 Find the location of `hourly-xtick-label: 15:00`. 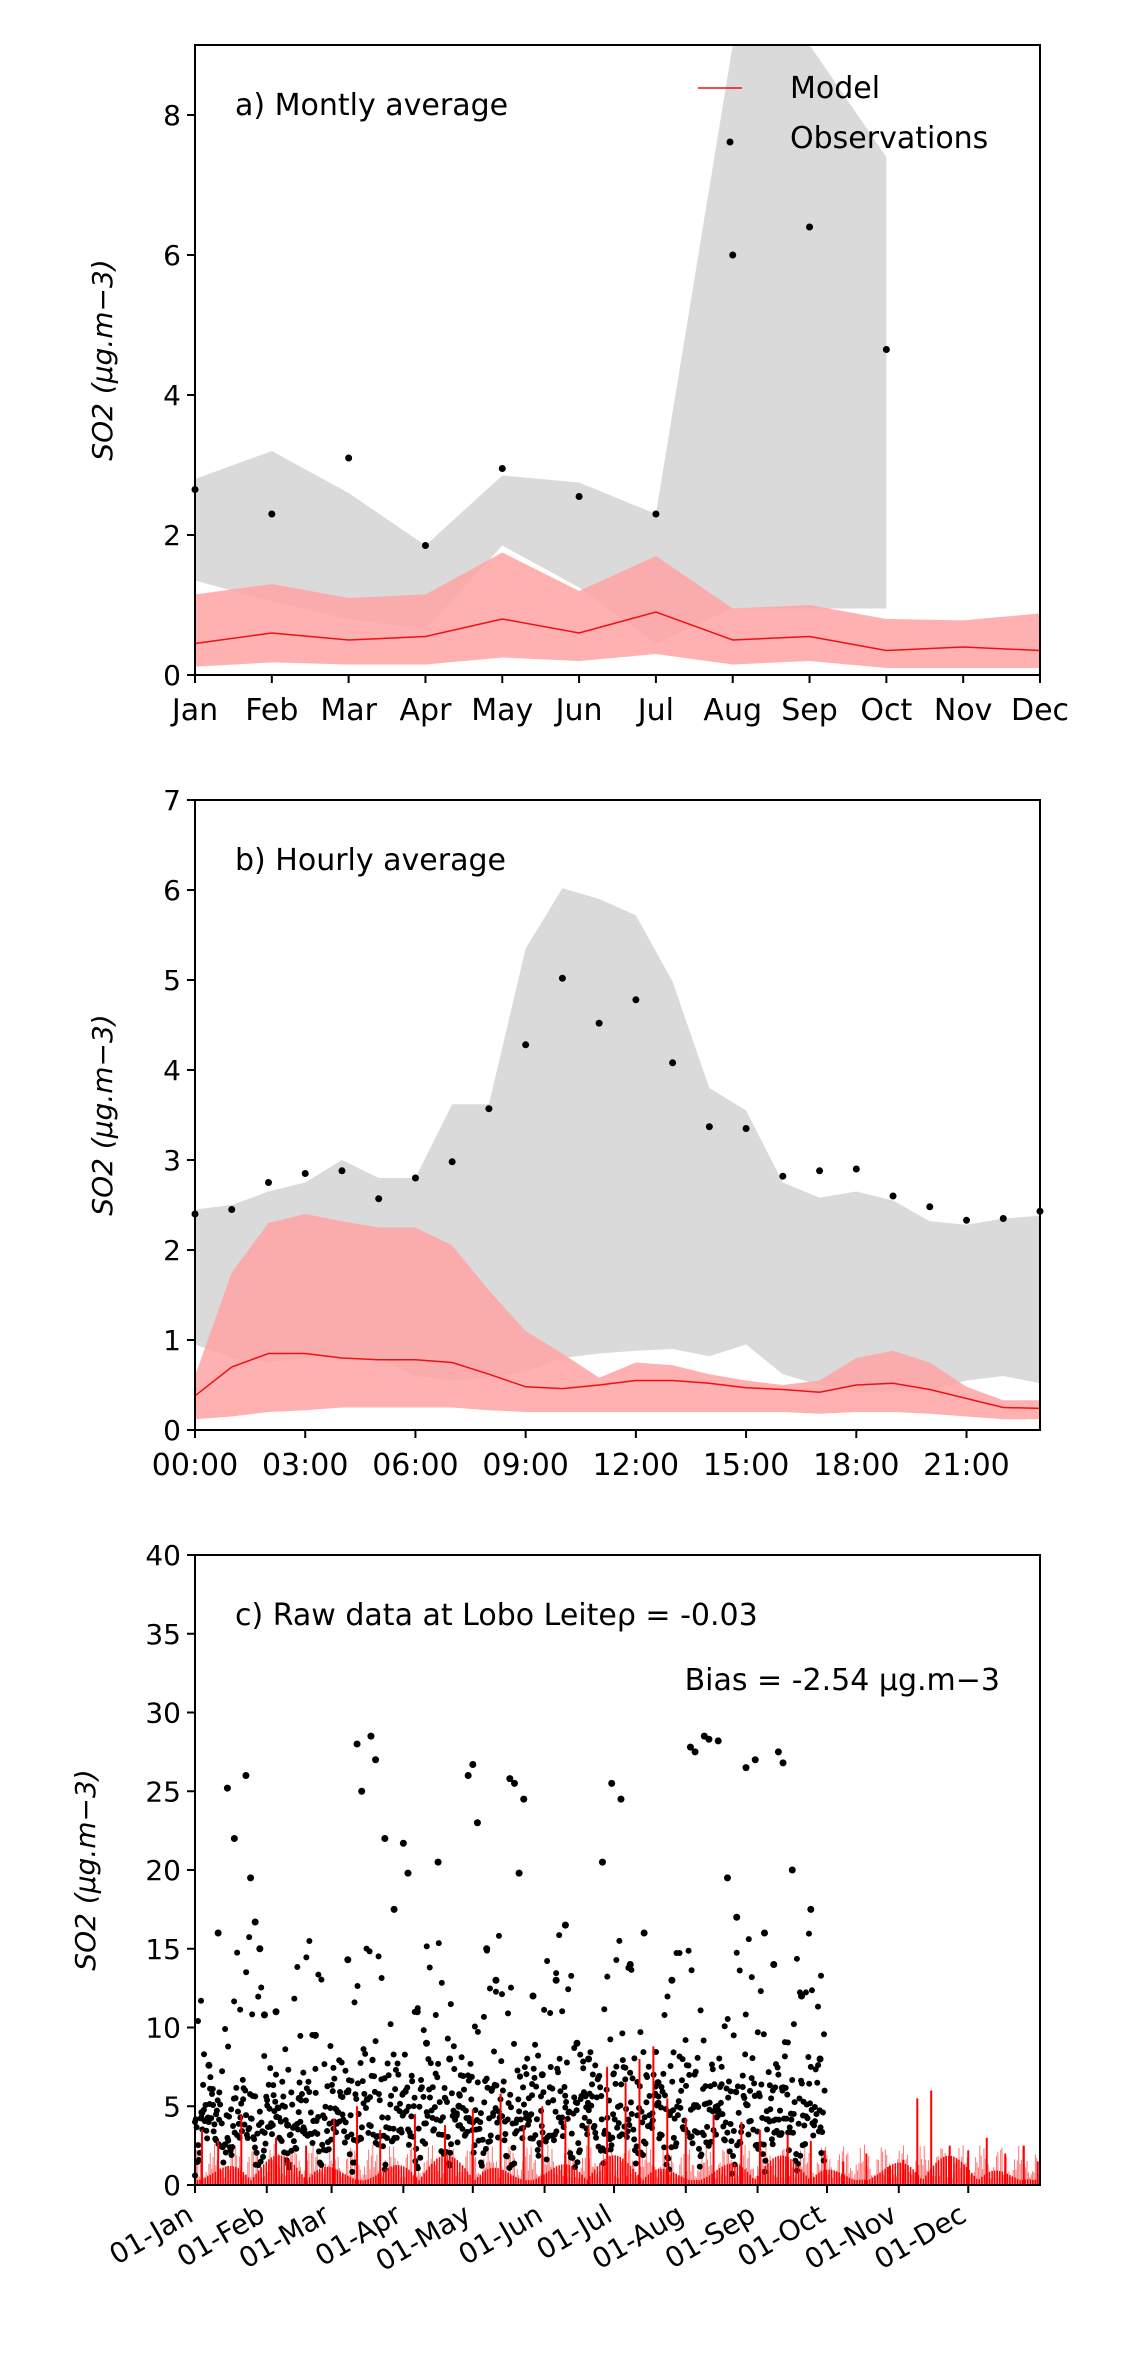

hourly-xtick-label: 15:00 is located at coordinates (746, 1465).